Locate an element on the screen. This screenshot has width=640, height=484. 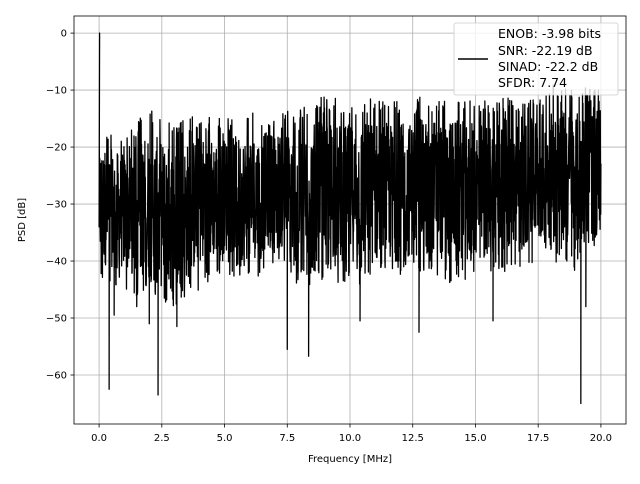
x-axis: 0.0 2.5 5.0 7.5 10.0 12.5 15.0 17.5 20.0 is located at coordinates (351, 434).